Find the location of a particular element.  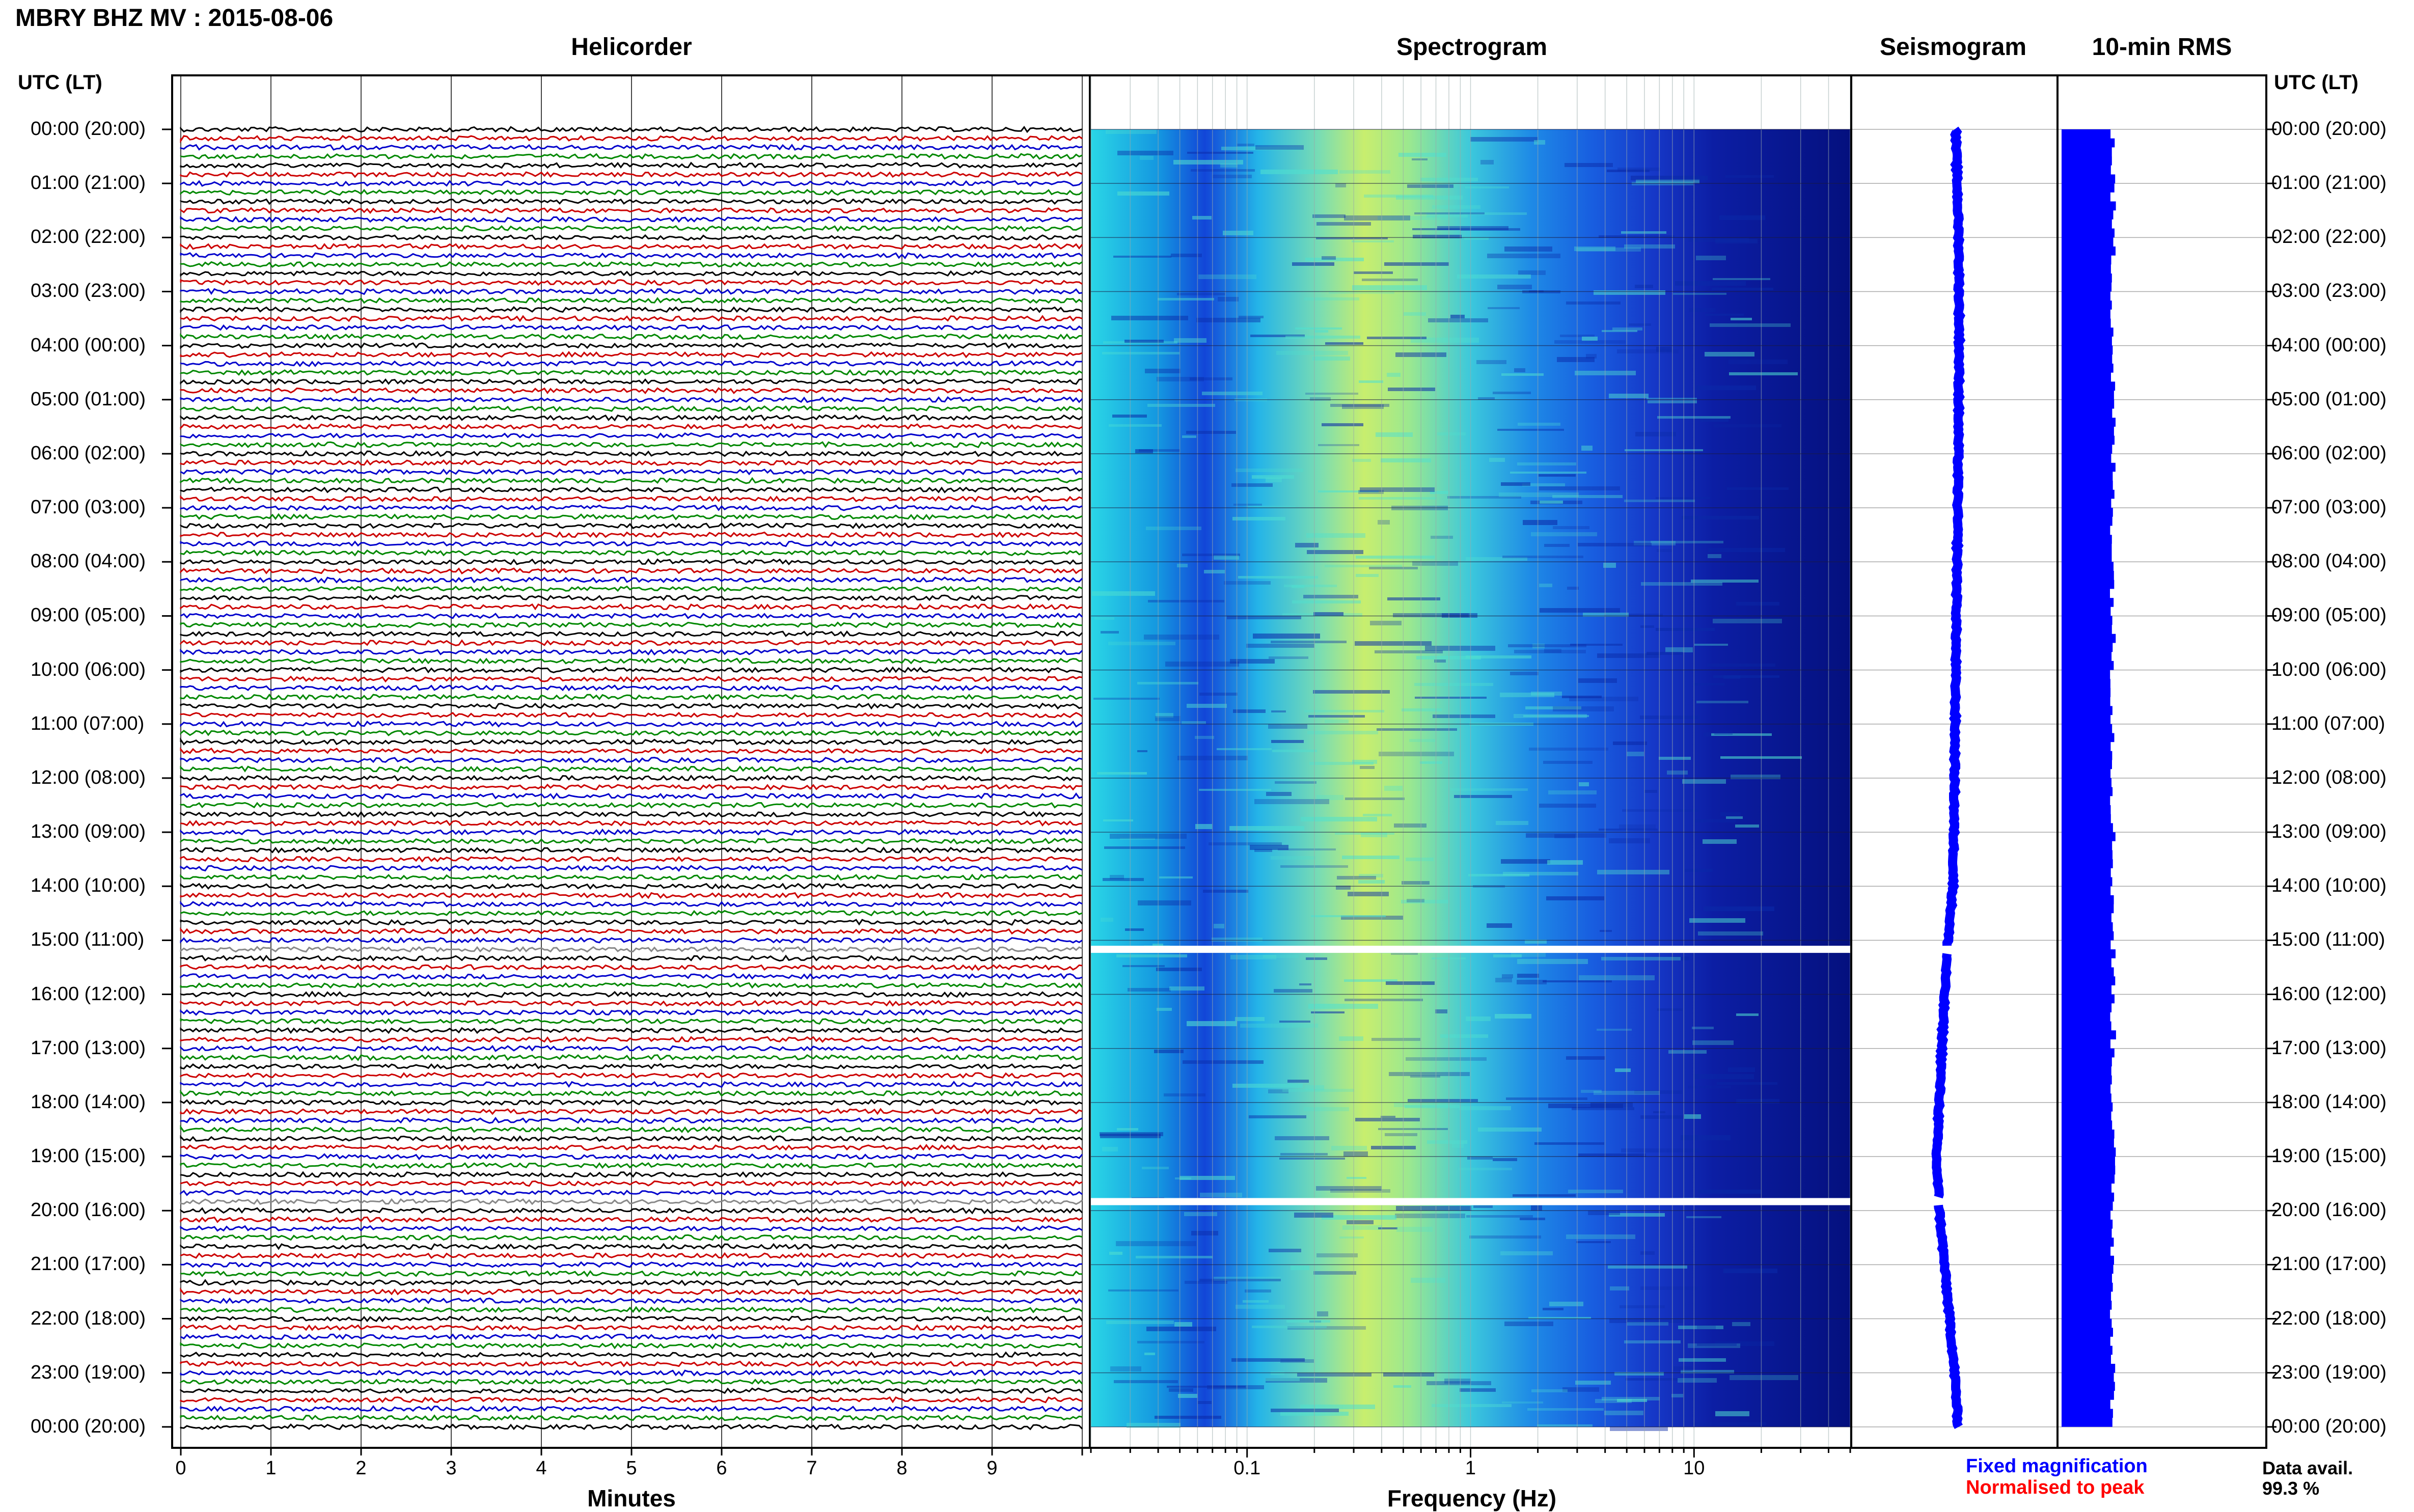

minute-tick-label: 6 is located at coordinates (721, 1468).